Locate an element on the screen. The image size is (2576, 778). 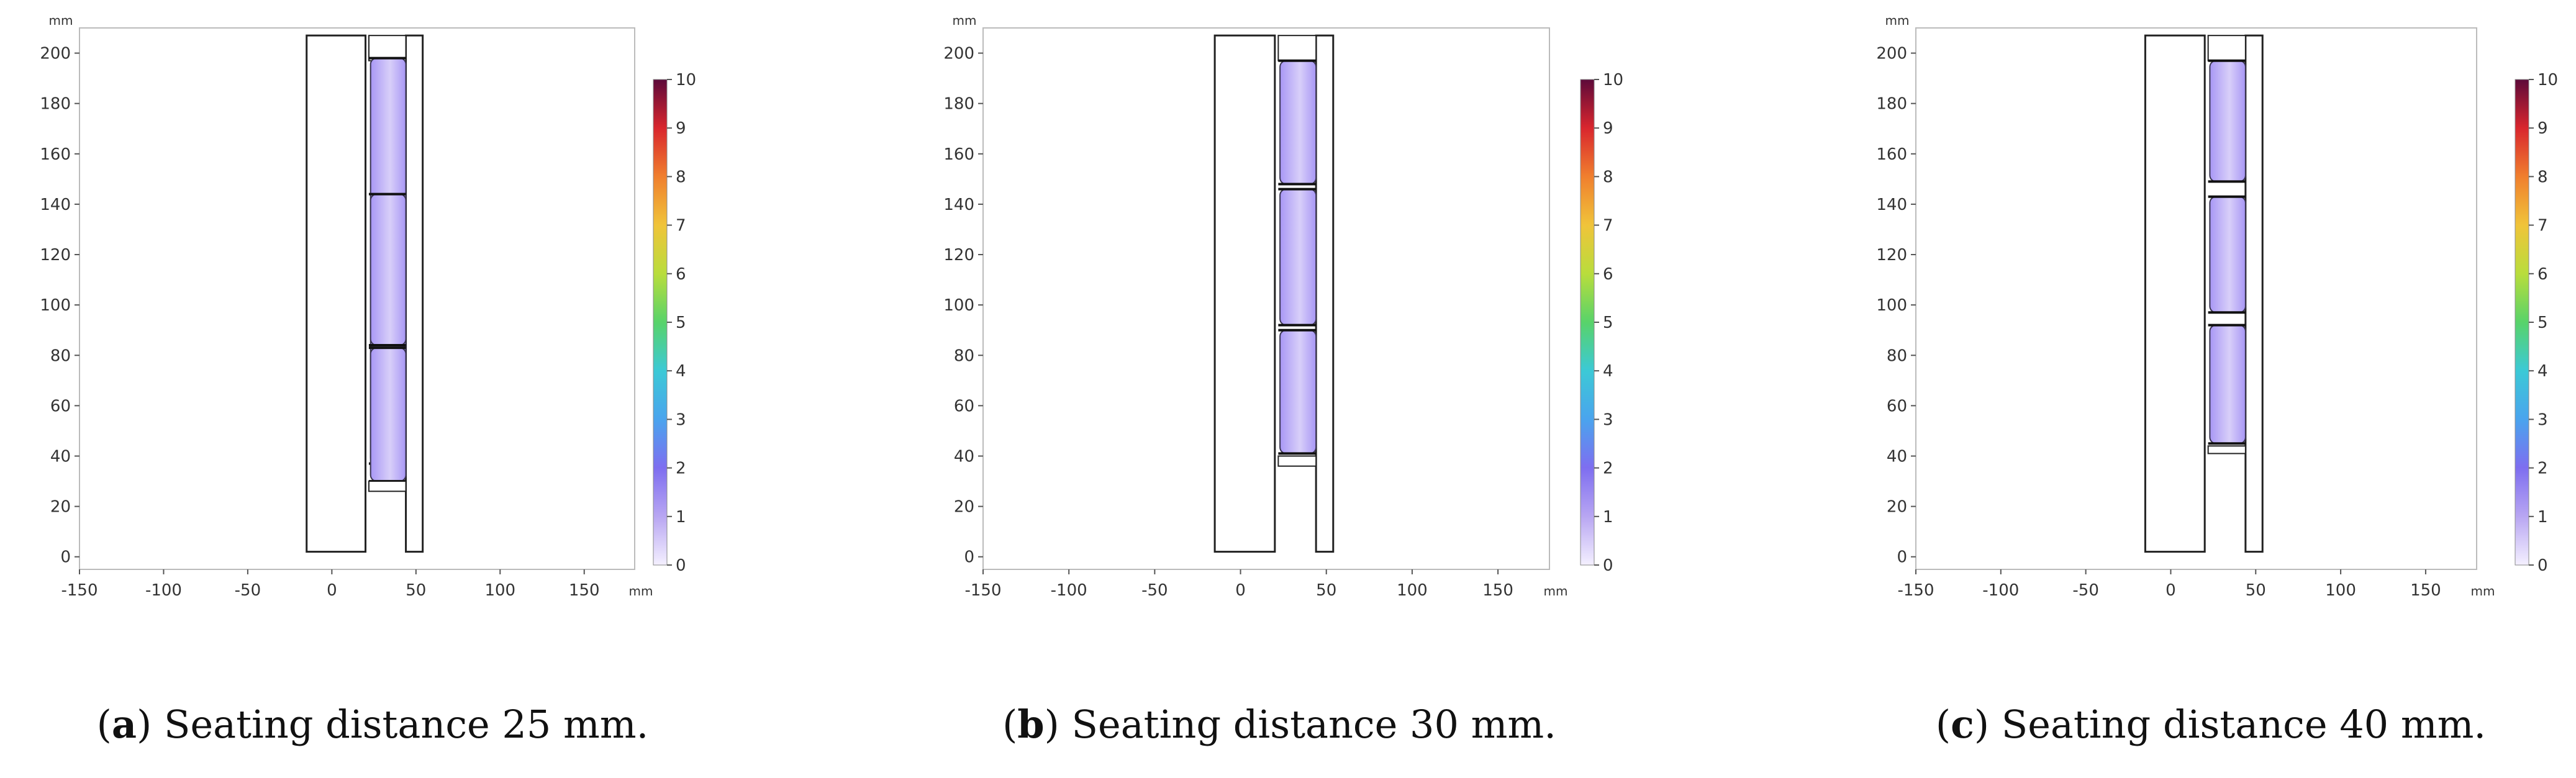
x-tick-label: -150 is located at coordinates (982, 590).